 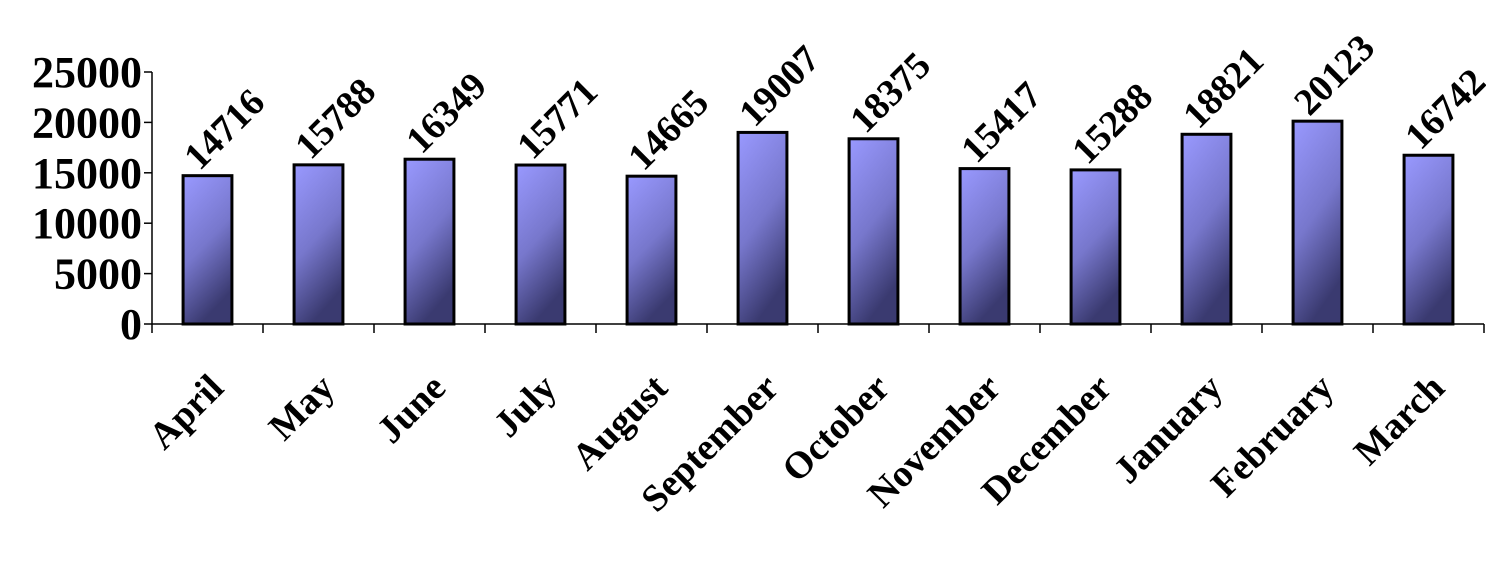 I want to click on data-label-december: 15288, so click(x=1112, y=123).